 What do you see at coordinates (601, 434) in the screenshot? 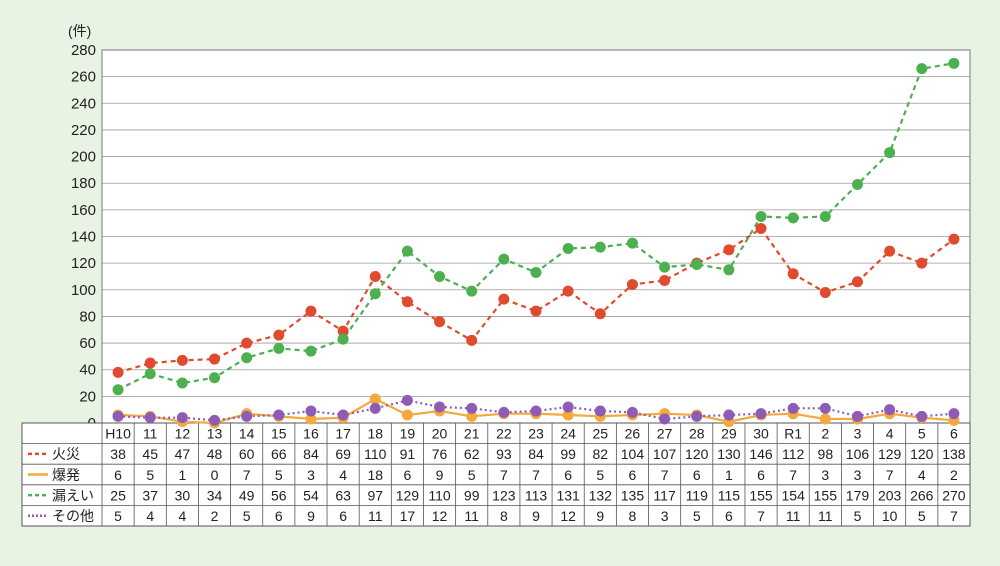
I see `x-category-label: 25` at bounding box center [601, 434].